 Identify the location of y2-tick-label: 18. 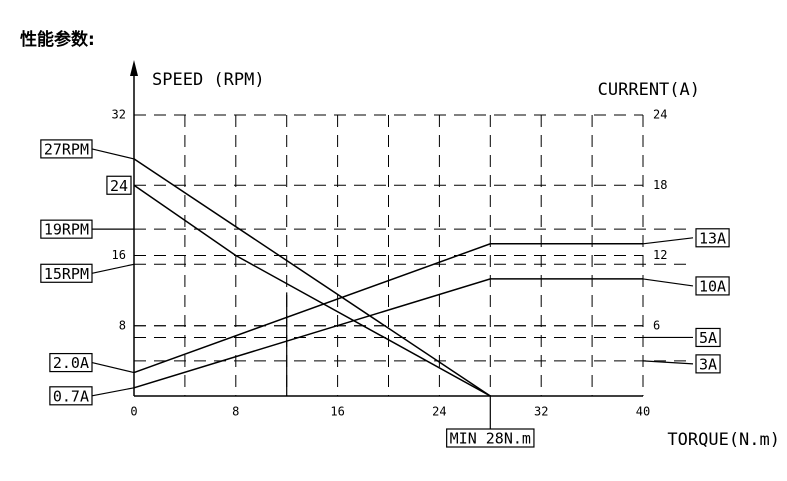
(660, 185).